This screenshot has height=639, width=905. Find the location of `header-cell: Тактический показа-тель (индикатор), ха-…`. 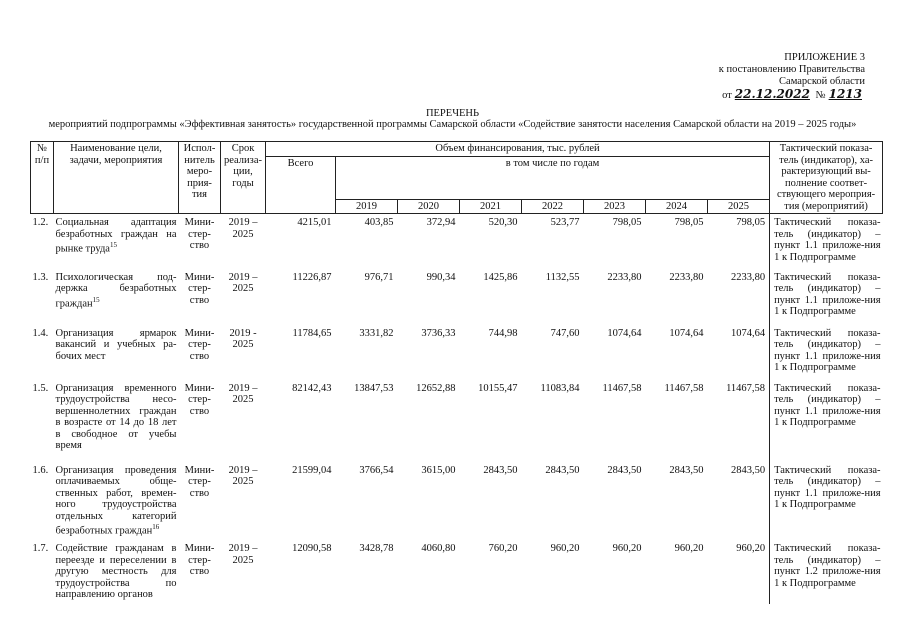

header-cell: Тактический показа-тель (индикатор), ха-… is located at coordinates (826, 177).